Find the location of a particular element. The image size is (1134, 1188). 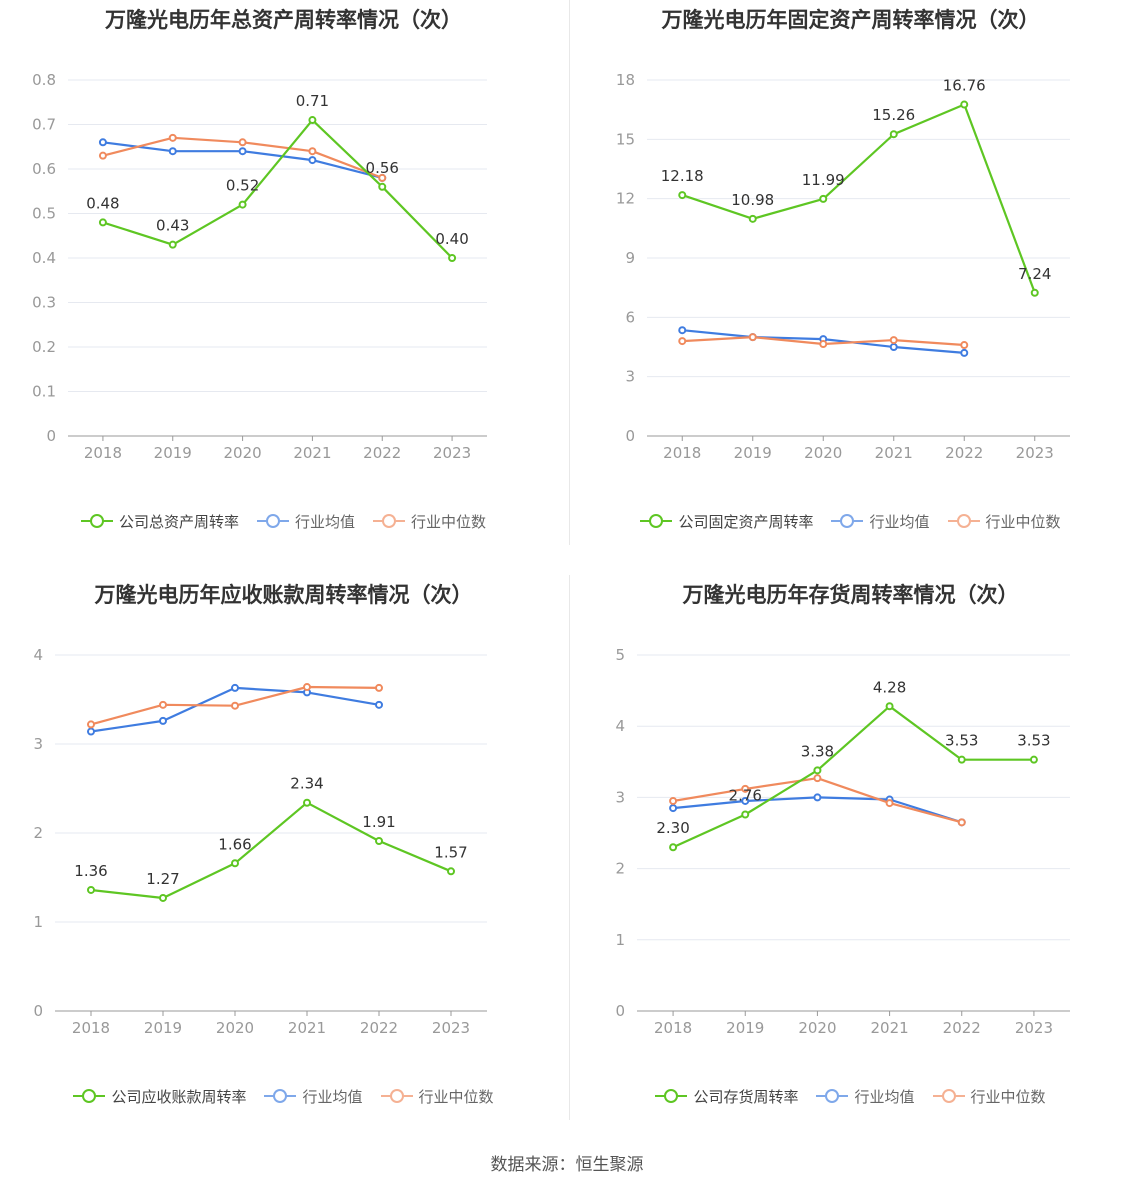

chart-legend: 公司应收账款周转率 行业均值 行业中位数 is located at coordinates (283, 1096).